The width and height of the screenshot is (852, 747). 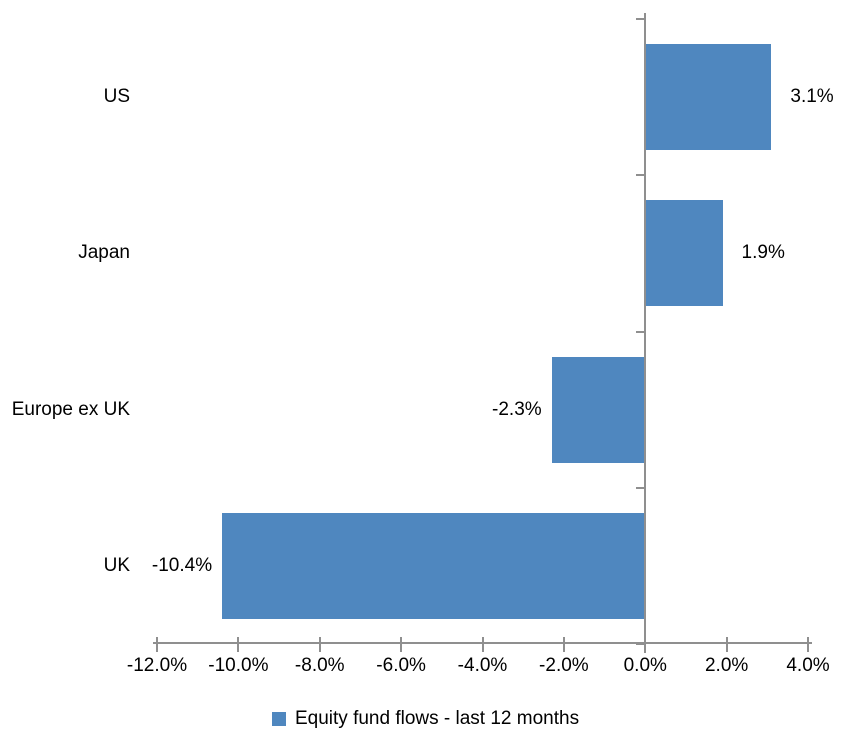 I want to click on bar-japan, so click(x=684, y=253).